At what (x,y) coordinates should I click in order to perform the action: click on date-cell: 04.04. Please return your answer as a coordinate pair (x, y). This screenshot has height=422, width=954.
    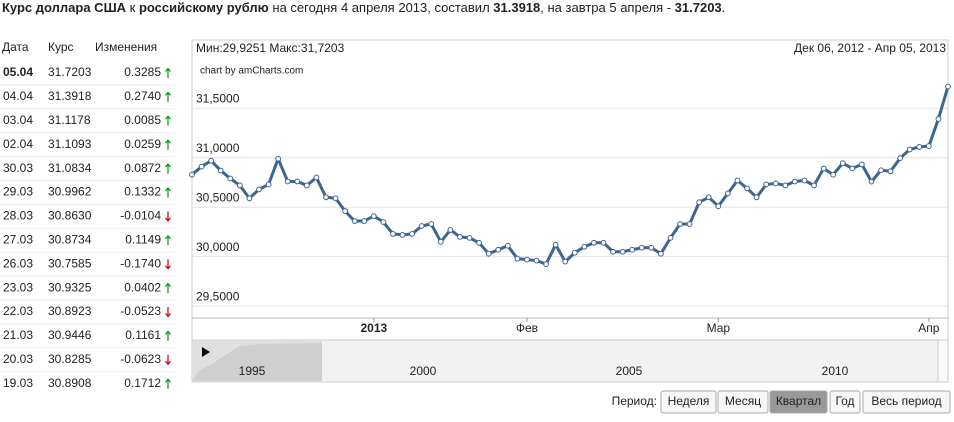
    Looking at the image, I should click on (18, 96).